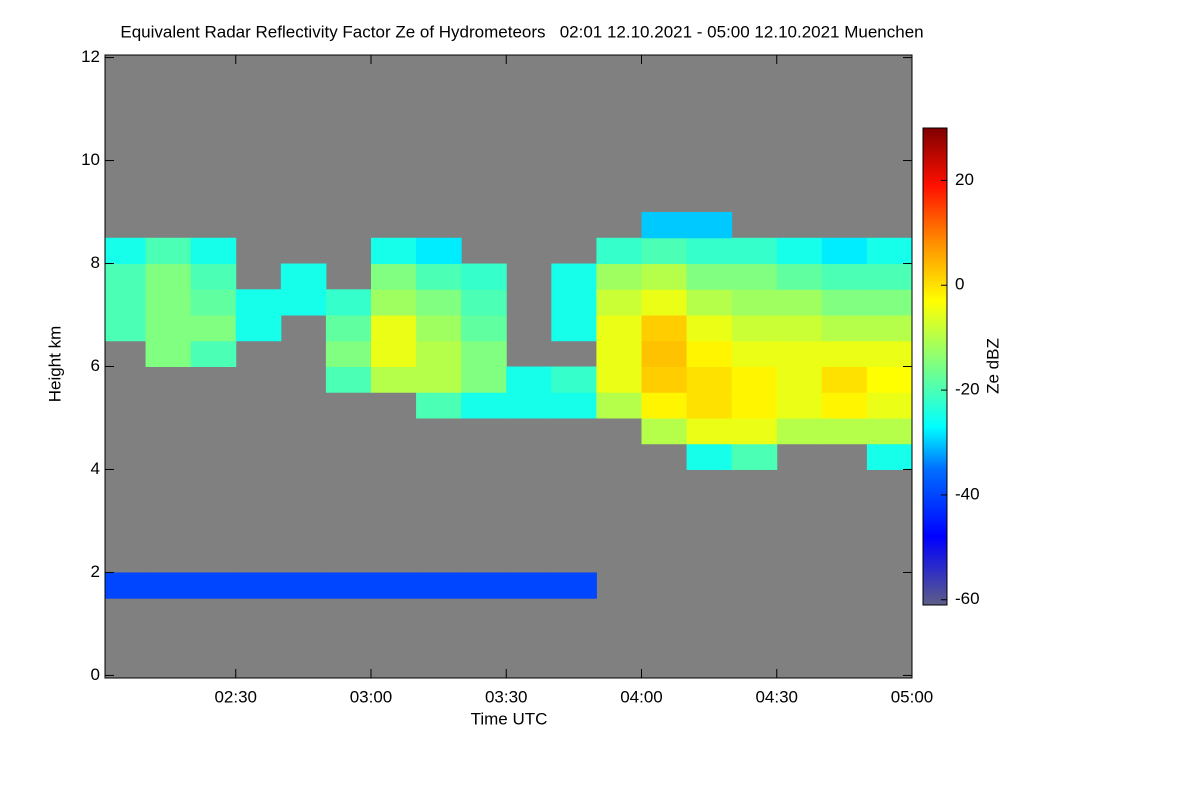 The image size is (1200, 800). What do you see at coordinates (506, 696) in the screenshot?
I see `x-tick-label: 03:30` at bounding box center [506, 696].